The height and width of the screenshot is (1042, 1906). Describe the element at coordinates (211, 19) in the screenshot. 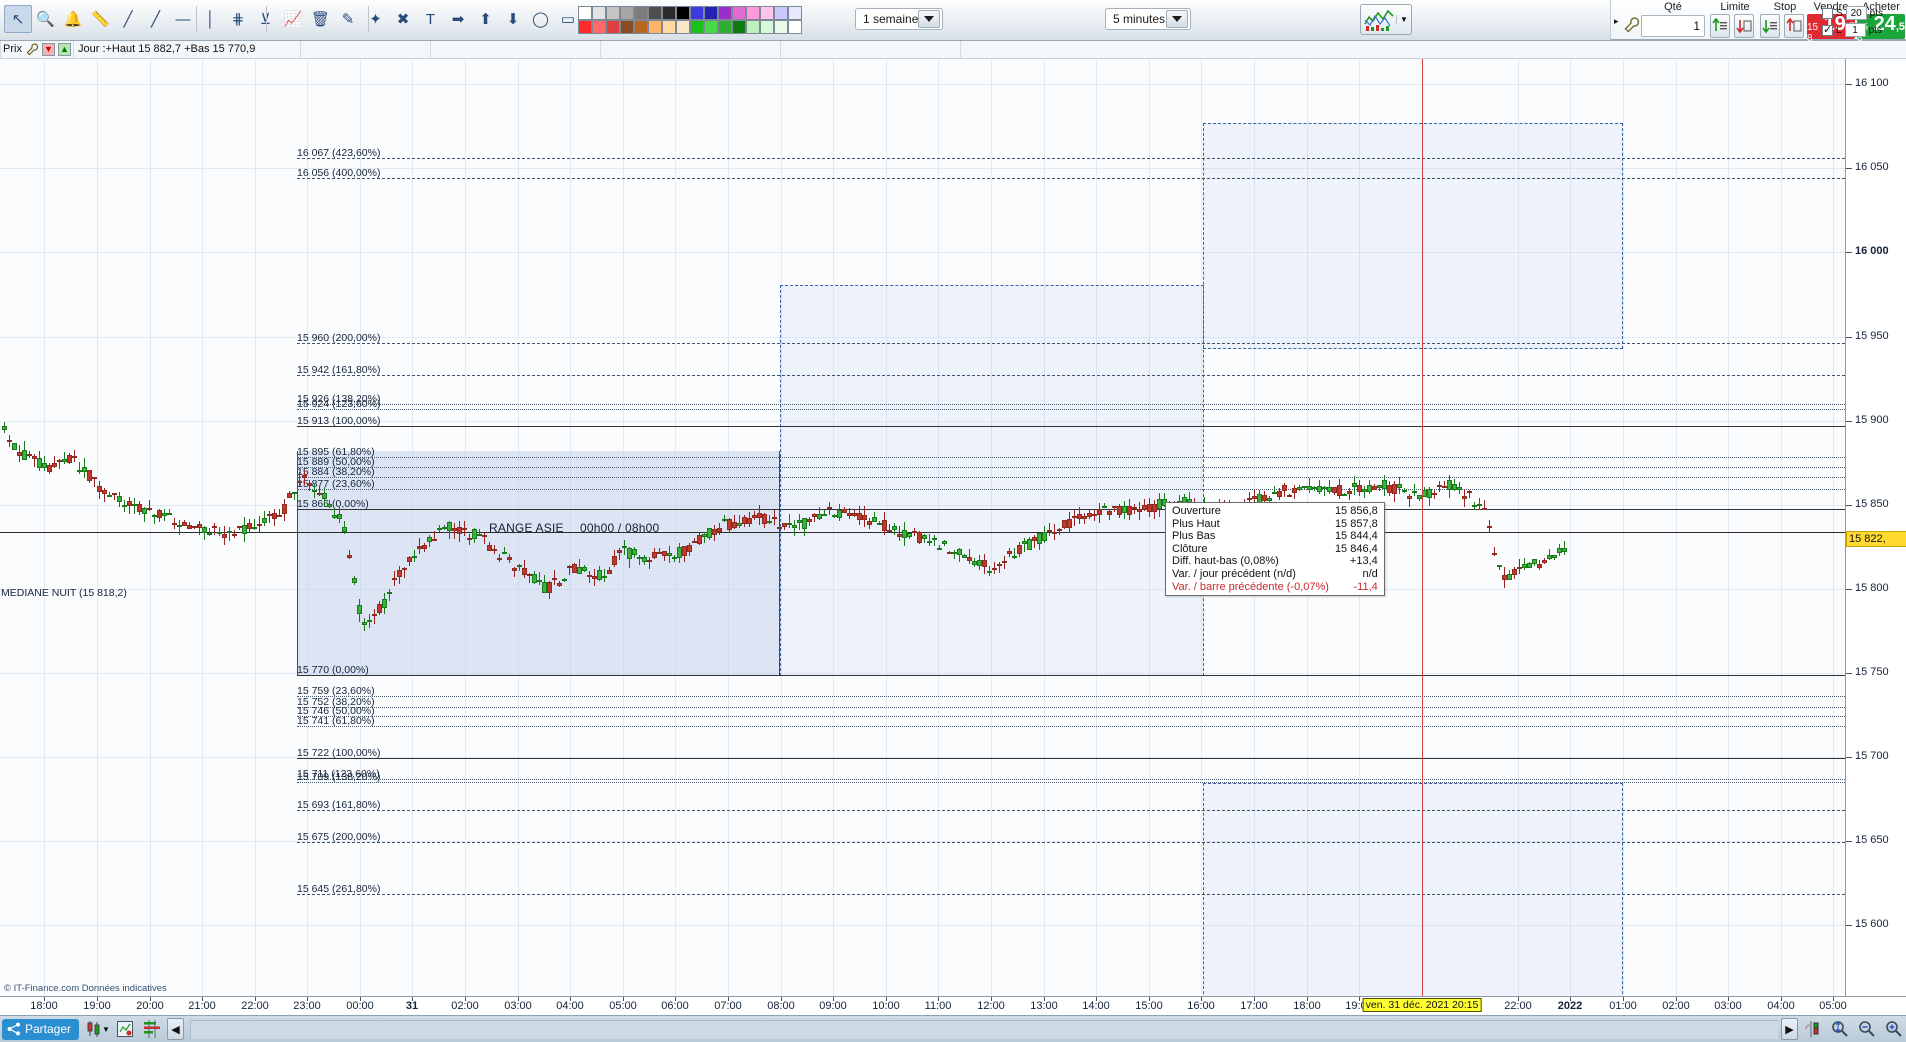

I see `vertical-line-icon: │` at that location.